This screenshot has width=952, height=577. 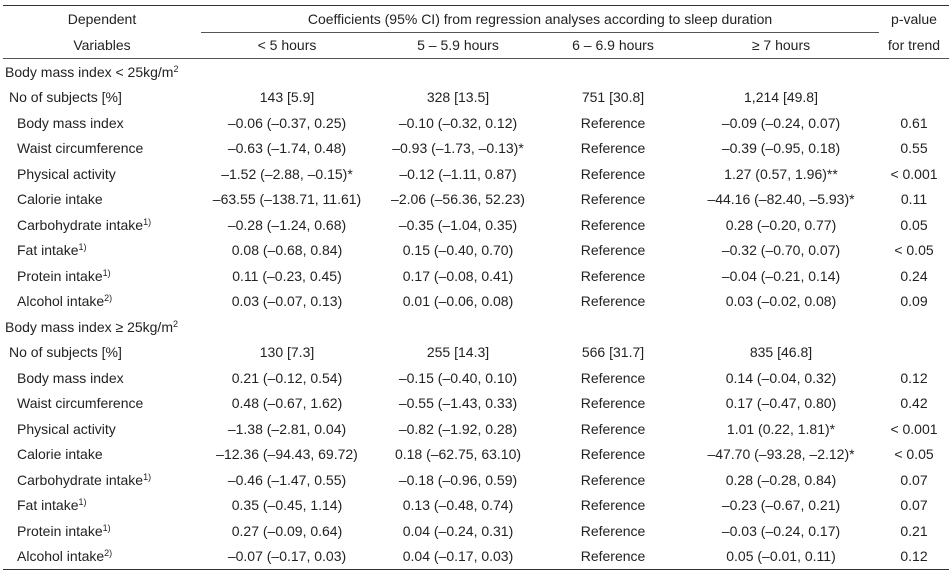 I want to click on coefficient-cell: –0.15 (–0.40, 0.10), so click(x=458, y=377).